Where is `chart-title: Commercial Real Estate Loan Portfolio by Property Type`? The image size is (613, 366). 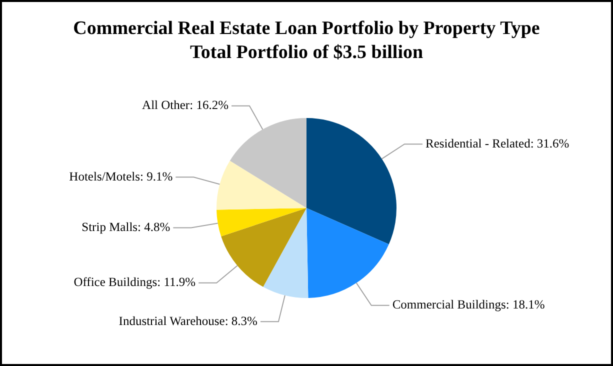
chart-title: Commercial Real Estate Loan Portfolio by Property Type is located at coordinates (306, 28).